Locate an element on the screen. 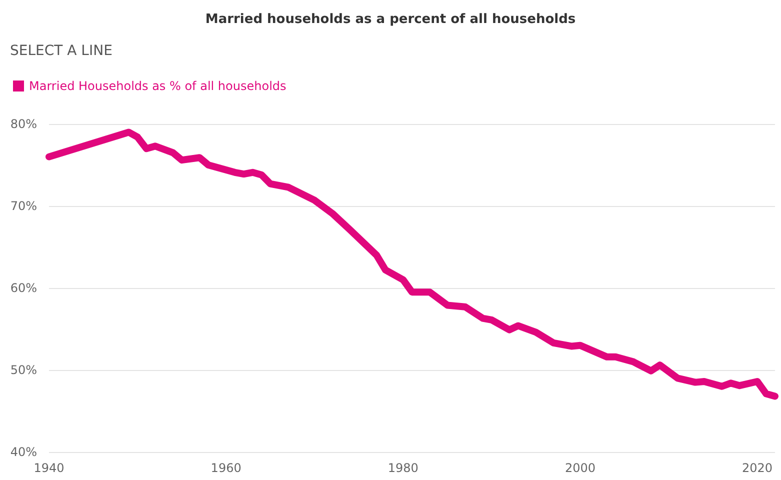  y-tick-label: 80% is located at coordinates (23, 124).